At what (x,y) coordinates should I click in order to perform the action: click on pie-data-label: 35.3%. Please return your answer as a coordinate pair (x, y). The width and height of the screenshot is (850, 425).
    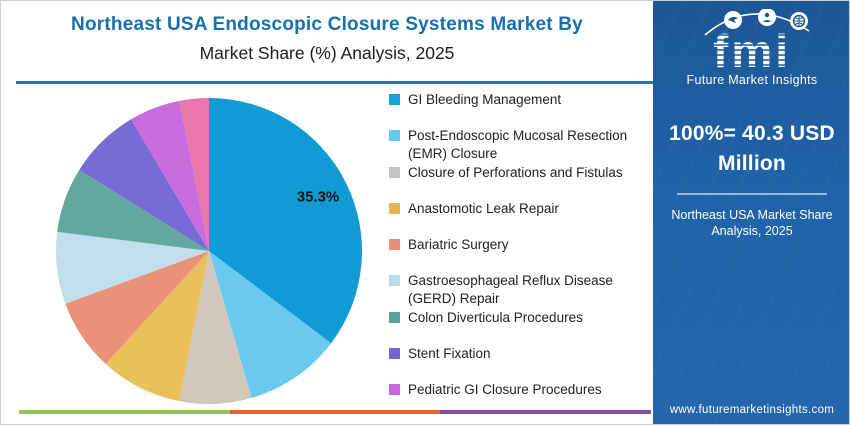
    Looking at the image, I should click on (318, 197).